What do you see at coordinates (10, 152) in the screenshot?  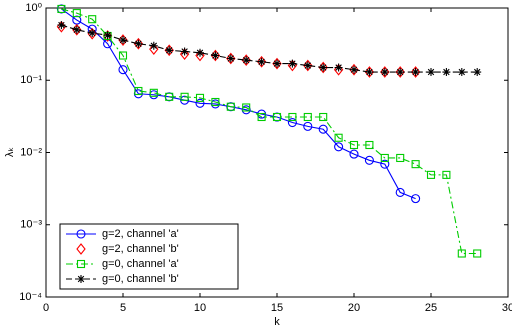 I see `y-axis-label: λₖ` at bounding box center [10, 152].